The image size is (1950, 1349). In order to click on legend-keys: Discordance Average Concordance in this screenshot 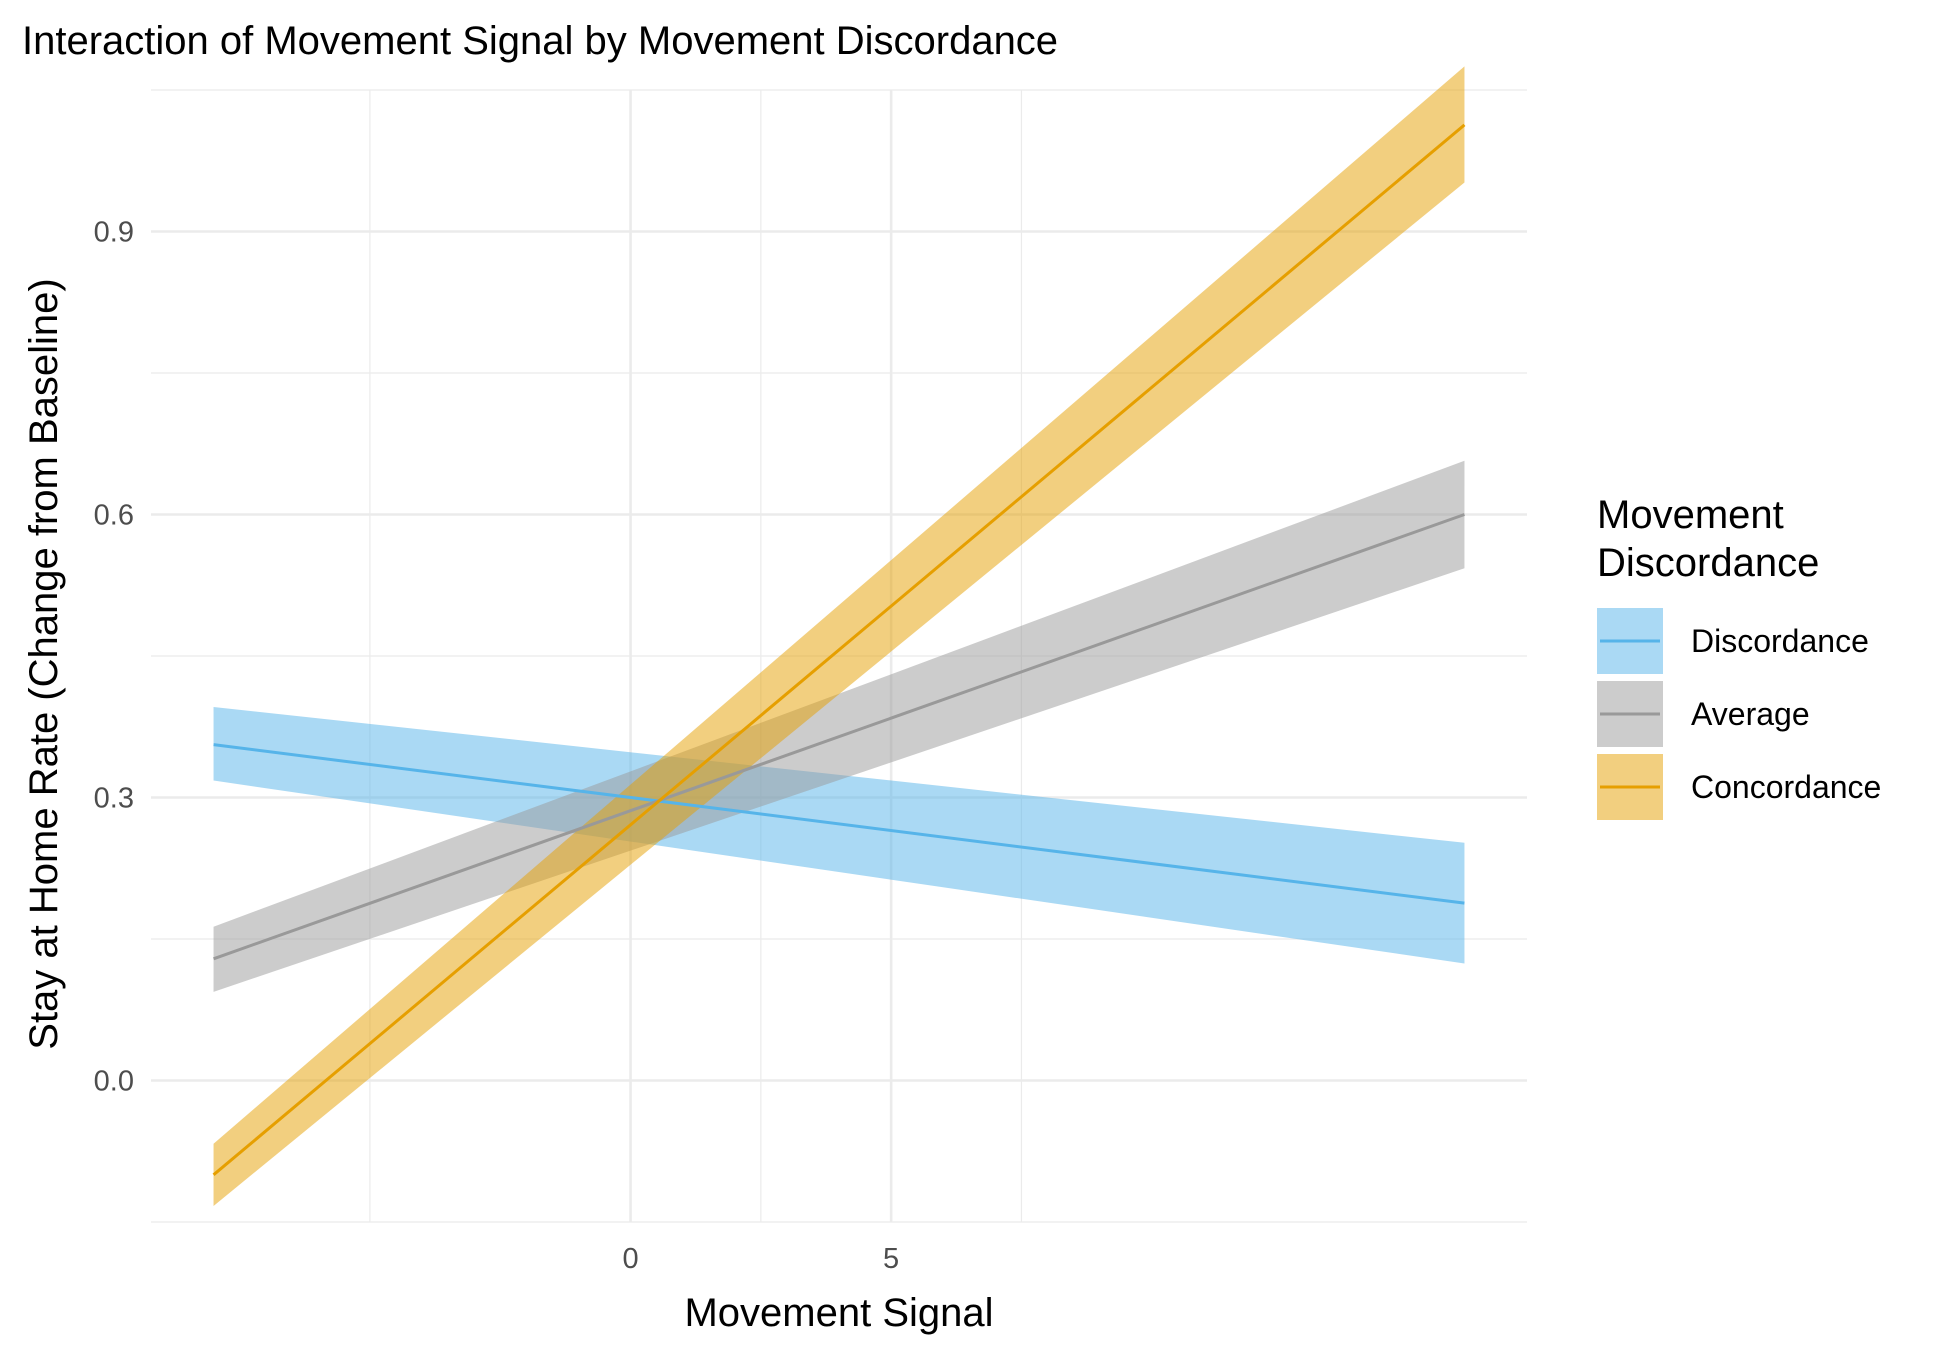, I will do `click(1739, 714)`.